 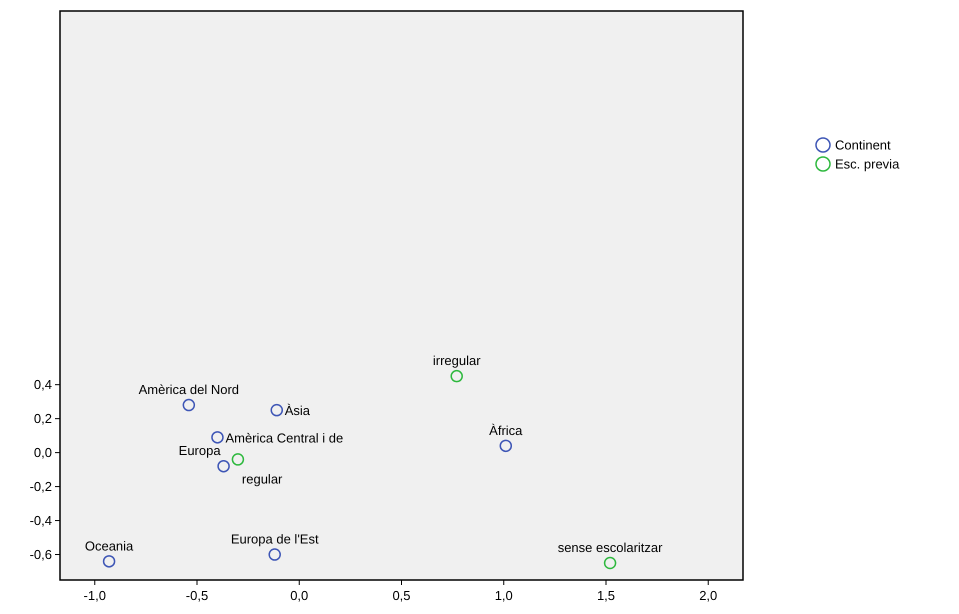 I want to click on annotation: Europa de l'Est, so click(x=274, y=539).